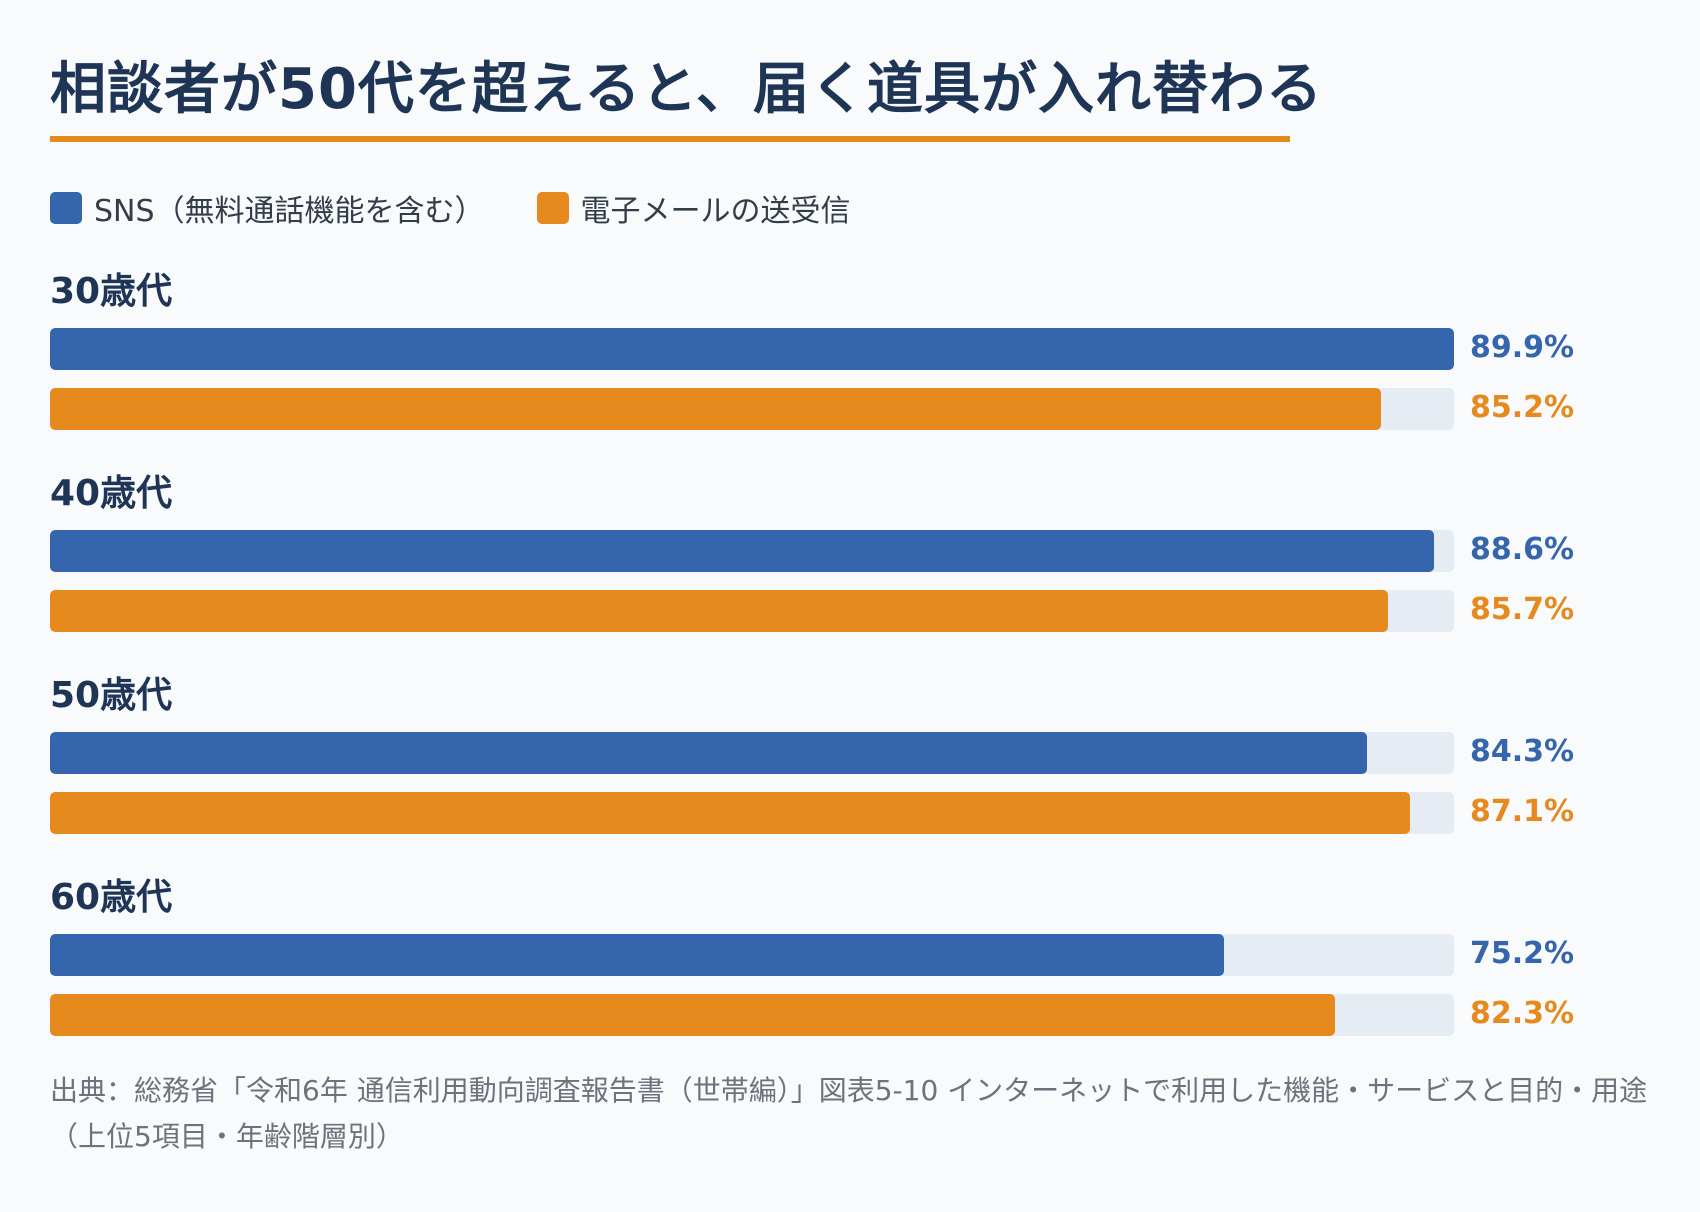  What do you see at coordinates (670, 139) in the screenshot?
I see `title-underline` at bounding box center [670, 139].